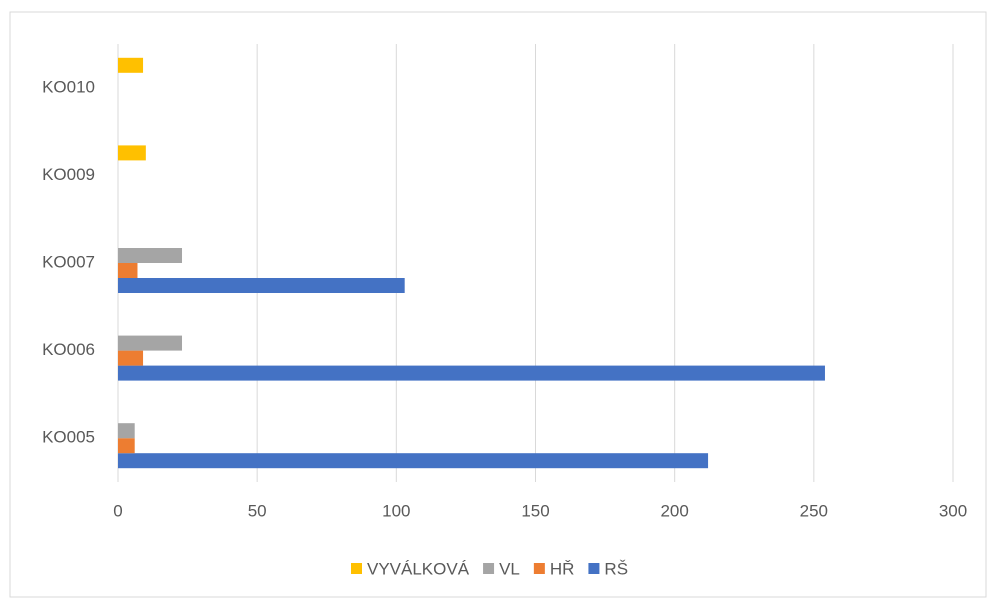  What do you see at coordinates (257, 510) in the screenshot?
I see `x-tick-label: 50` at bounding box center [257, 510].